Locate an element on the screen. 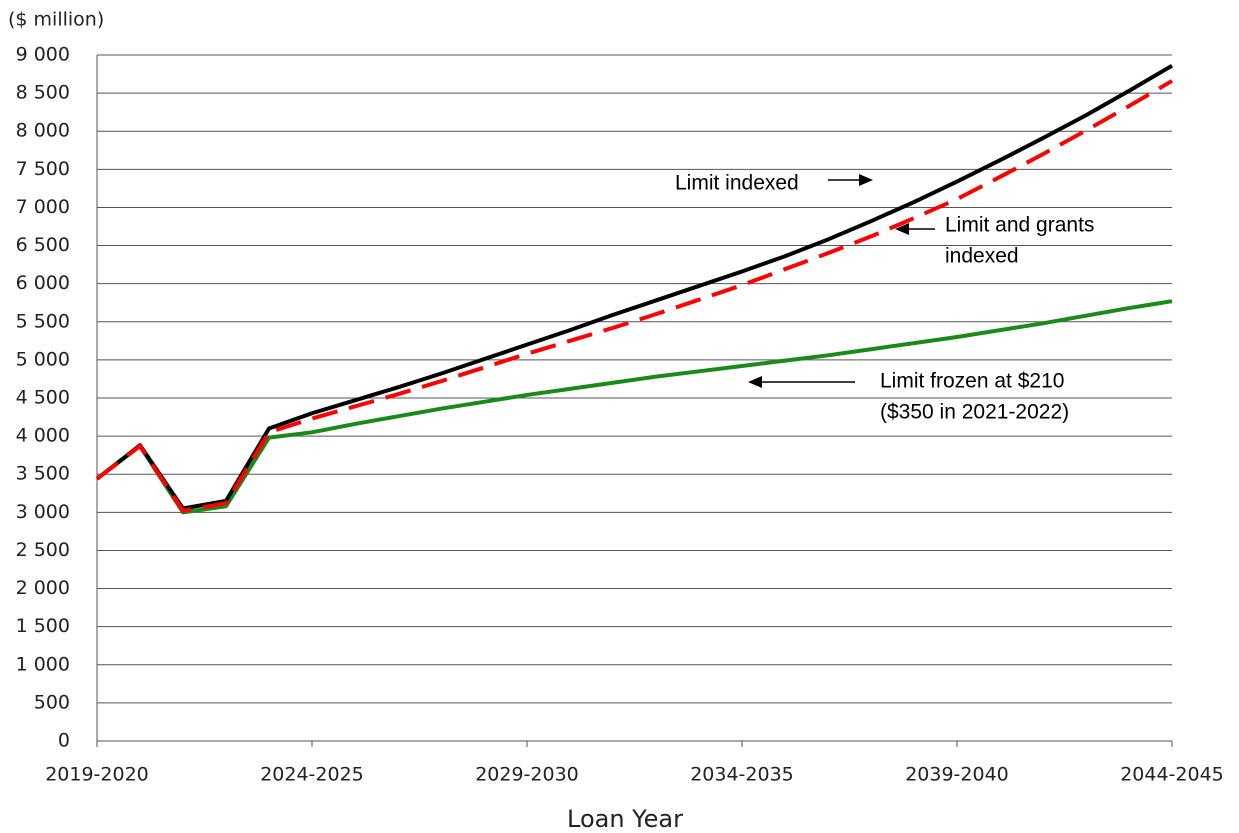  x-tick-label: 2024-2025 is located at coordinates (312, 775).